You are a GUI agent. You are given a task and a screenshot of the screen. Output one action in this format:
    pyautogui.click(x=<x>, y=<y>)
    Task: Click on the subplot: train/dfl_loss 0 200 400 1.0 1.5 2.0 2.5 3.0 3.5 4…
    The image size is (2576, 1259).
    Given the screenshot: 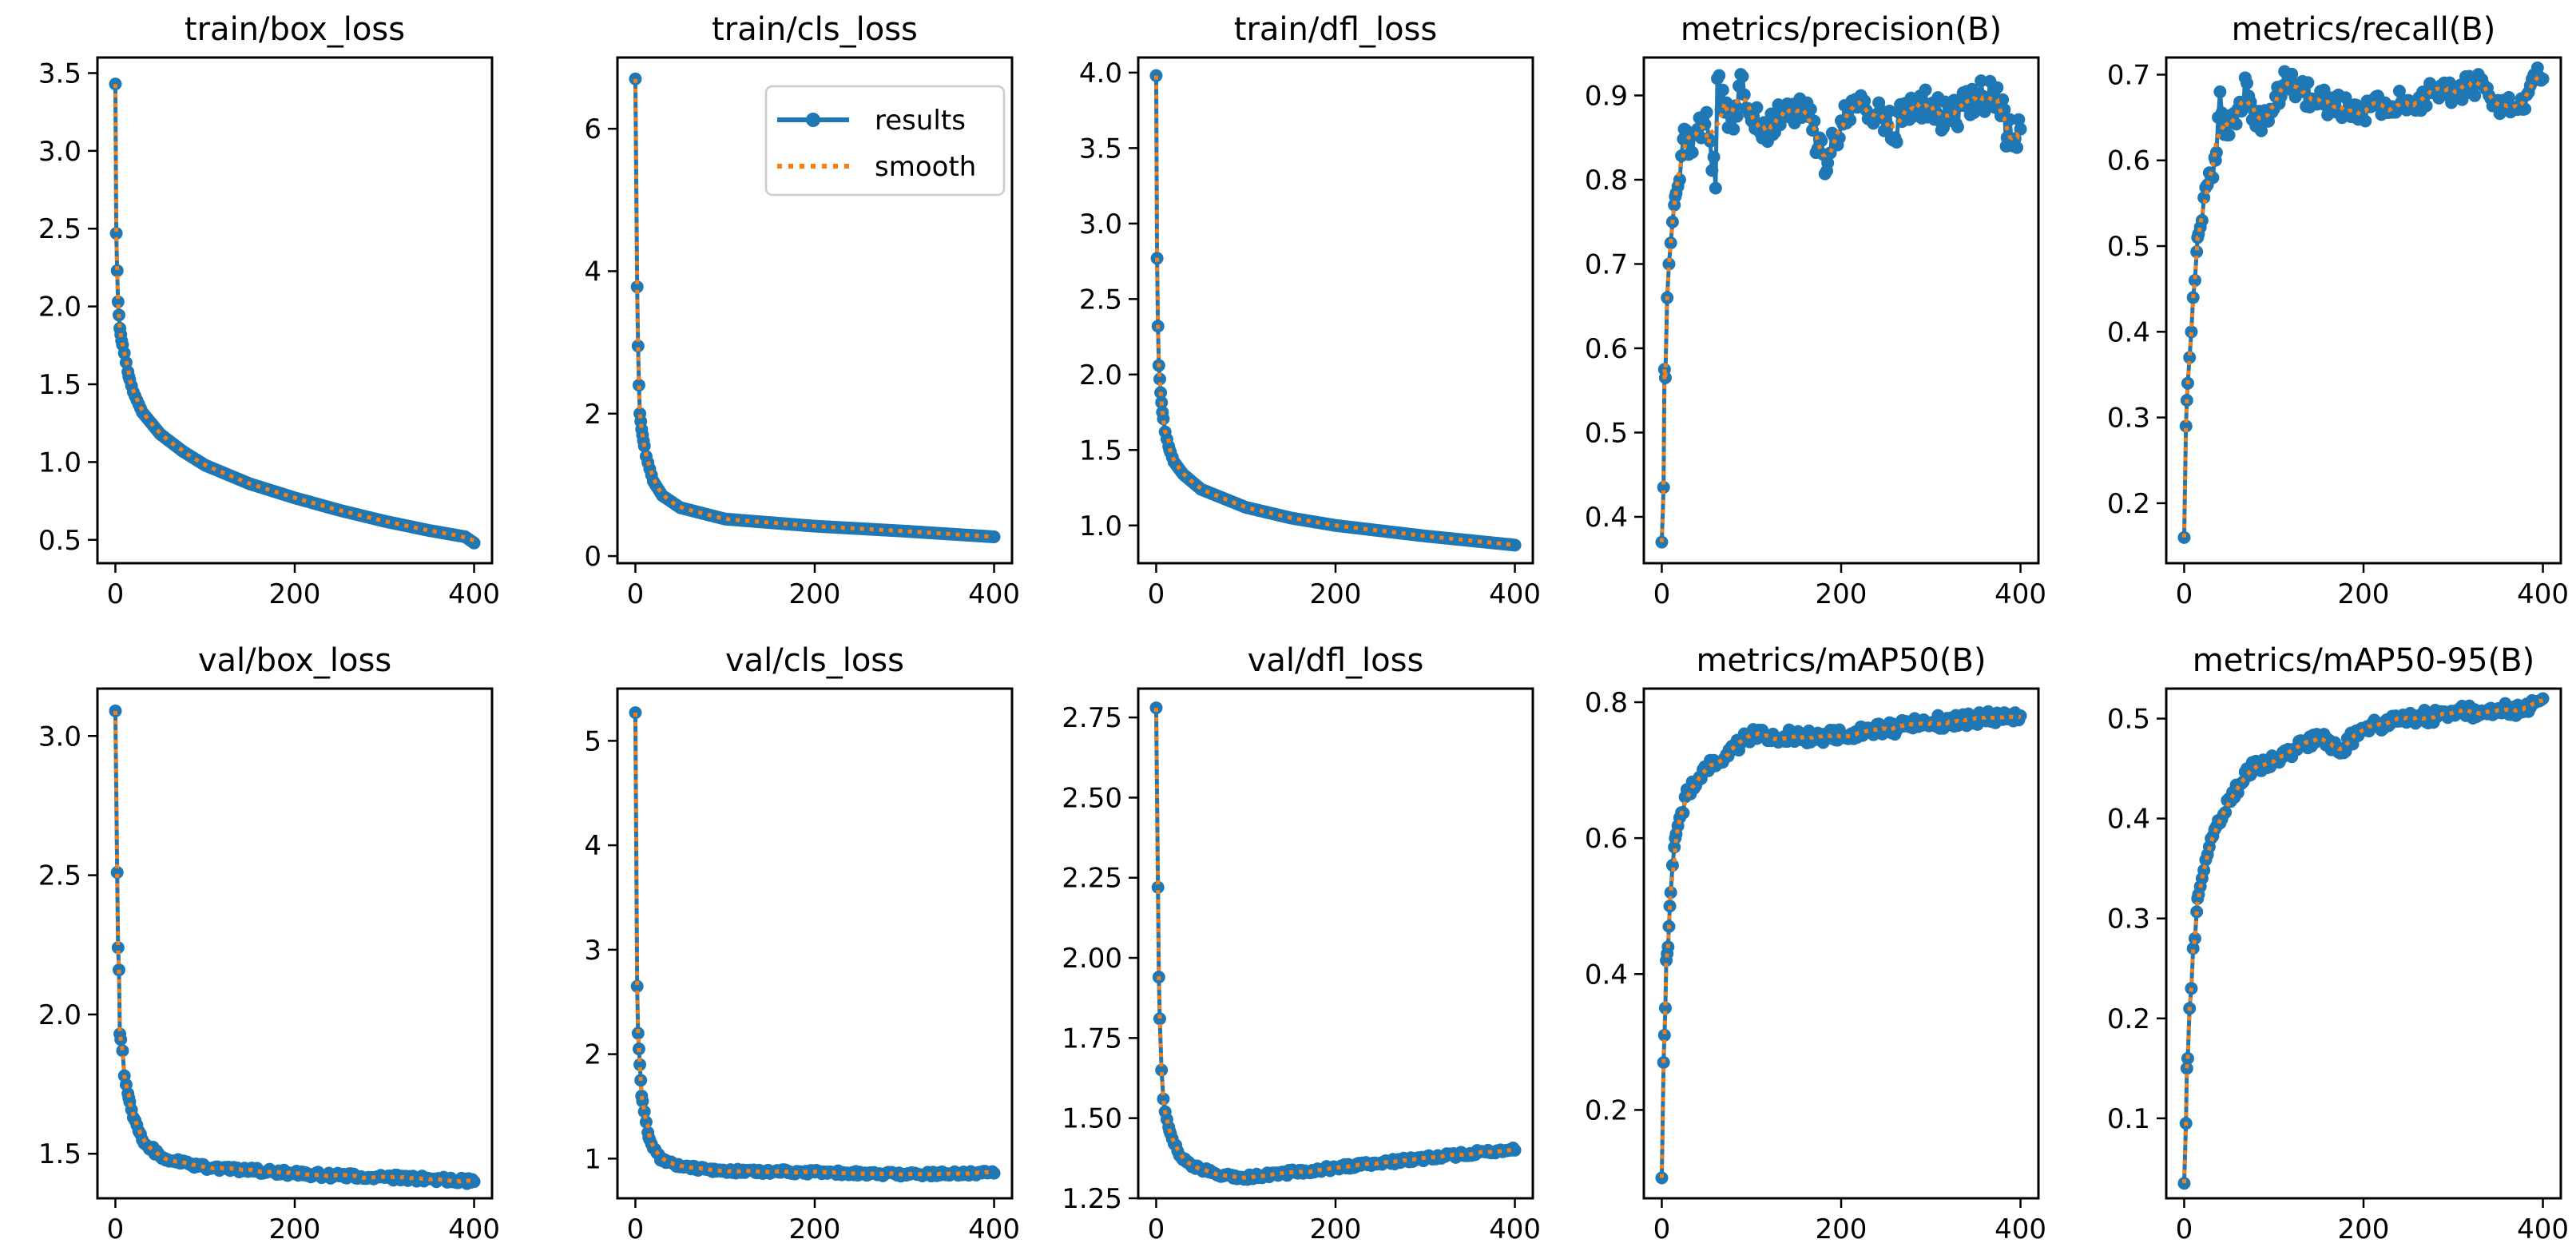 What is the action you would take?
    pyautogui.click(x=1310, y=310)
    